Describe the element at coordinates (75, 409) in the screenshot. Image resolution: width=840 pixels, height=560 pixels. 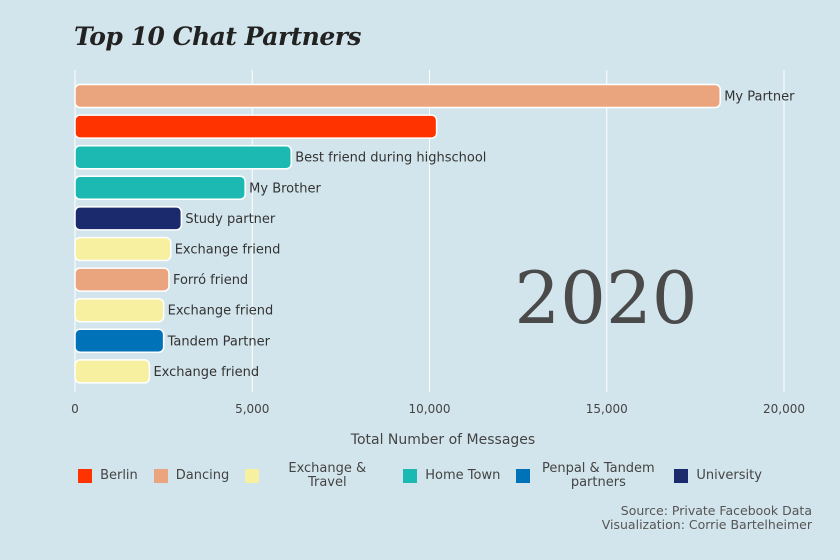
I see `x-tick-label: 0` at that location.